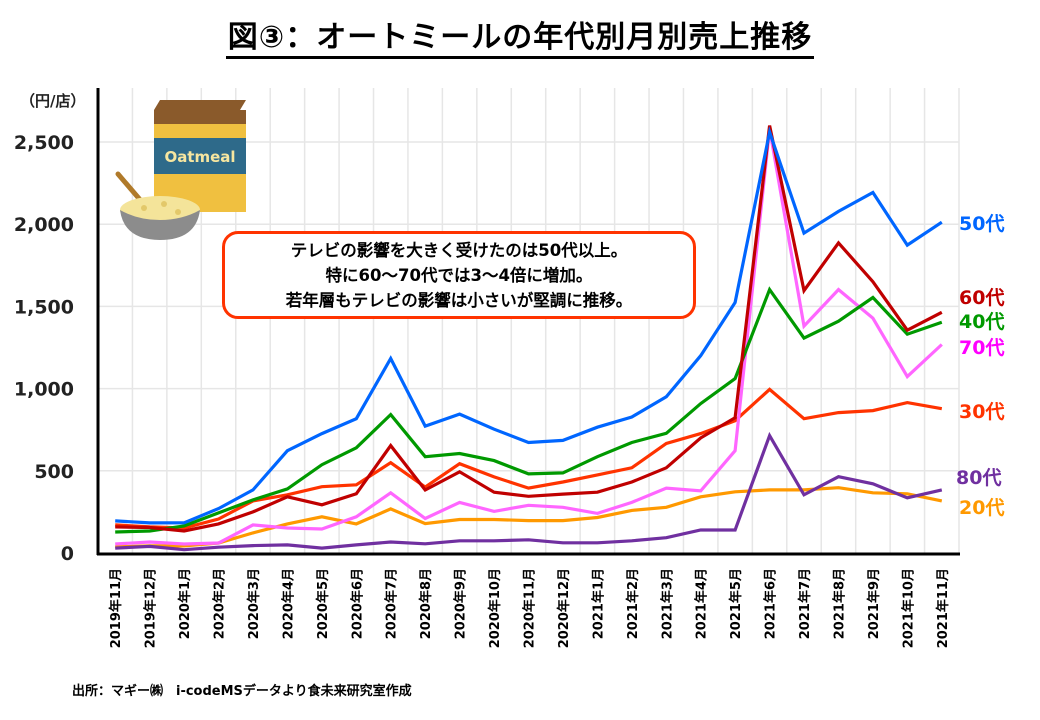 The height and width of the screenshot is (720, 1040). Describe the element at coordinates (839, 603) in the screenshot. I see `x-tick-label: 2021年8月` at that location.